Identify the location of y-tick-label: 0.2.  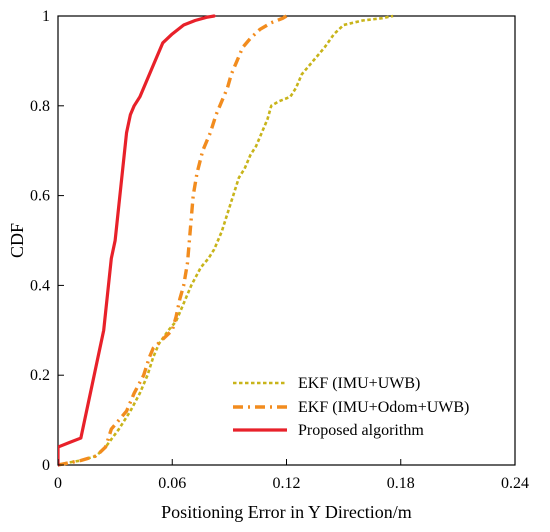
(40, 375).